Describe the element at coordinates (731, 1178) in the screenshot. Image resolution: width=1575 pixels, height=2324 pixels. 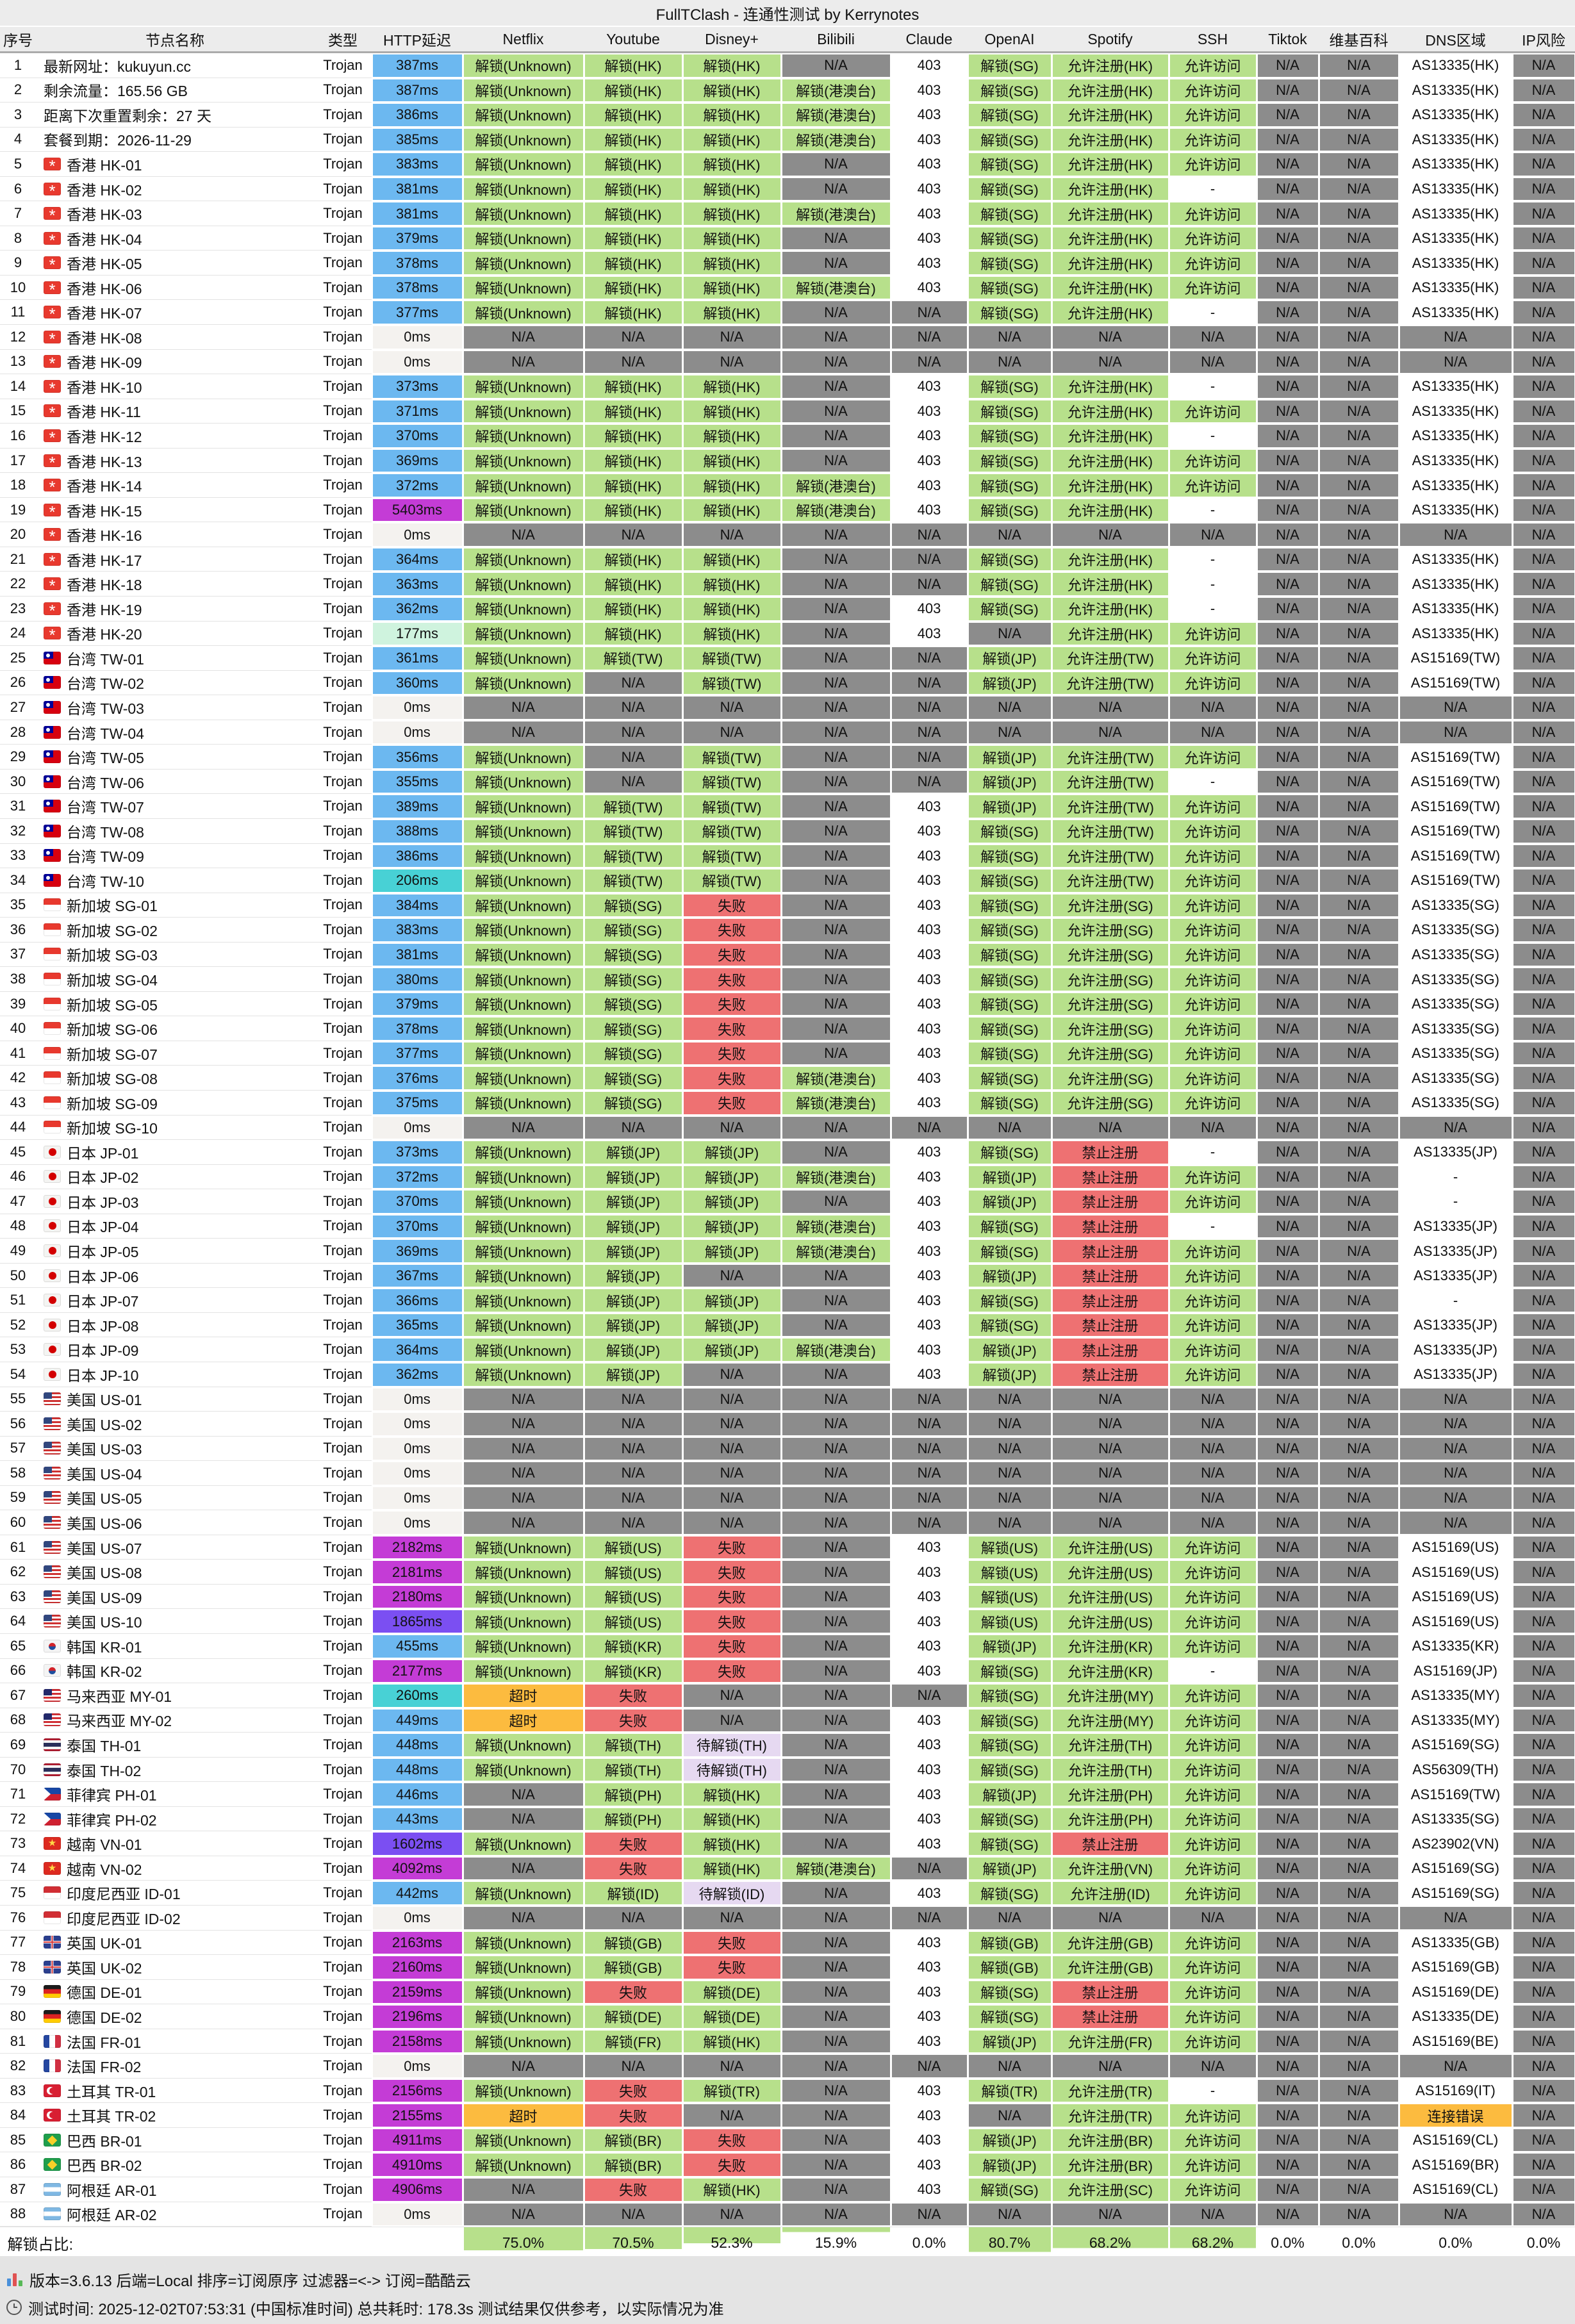
I see `disney-cell: 解锁(JP)` at that location.